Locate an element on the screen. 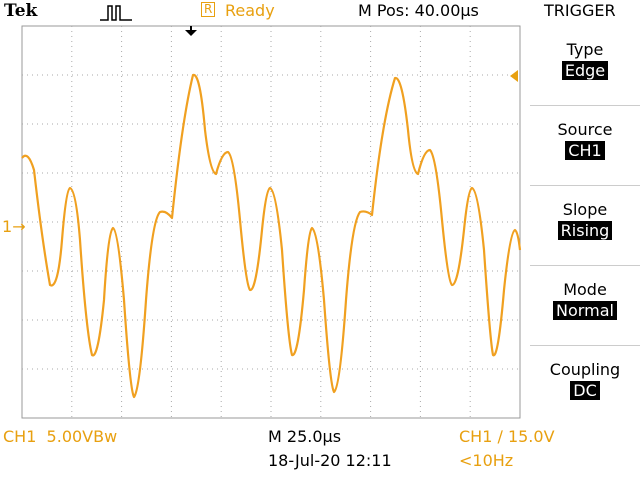  trigger-level: CH1 ∕ 15.0V is located at coordinates (507, 436).